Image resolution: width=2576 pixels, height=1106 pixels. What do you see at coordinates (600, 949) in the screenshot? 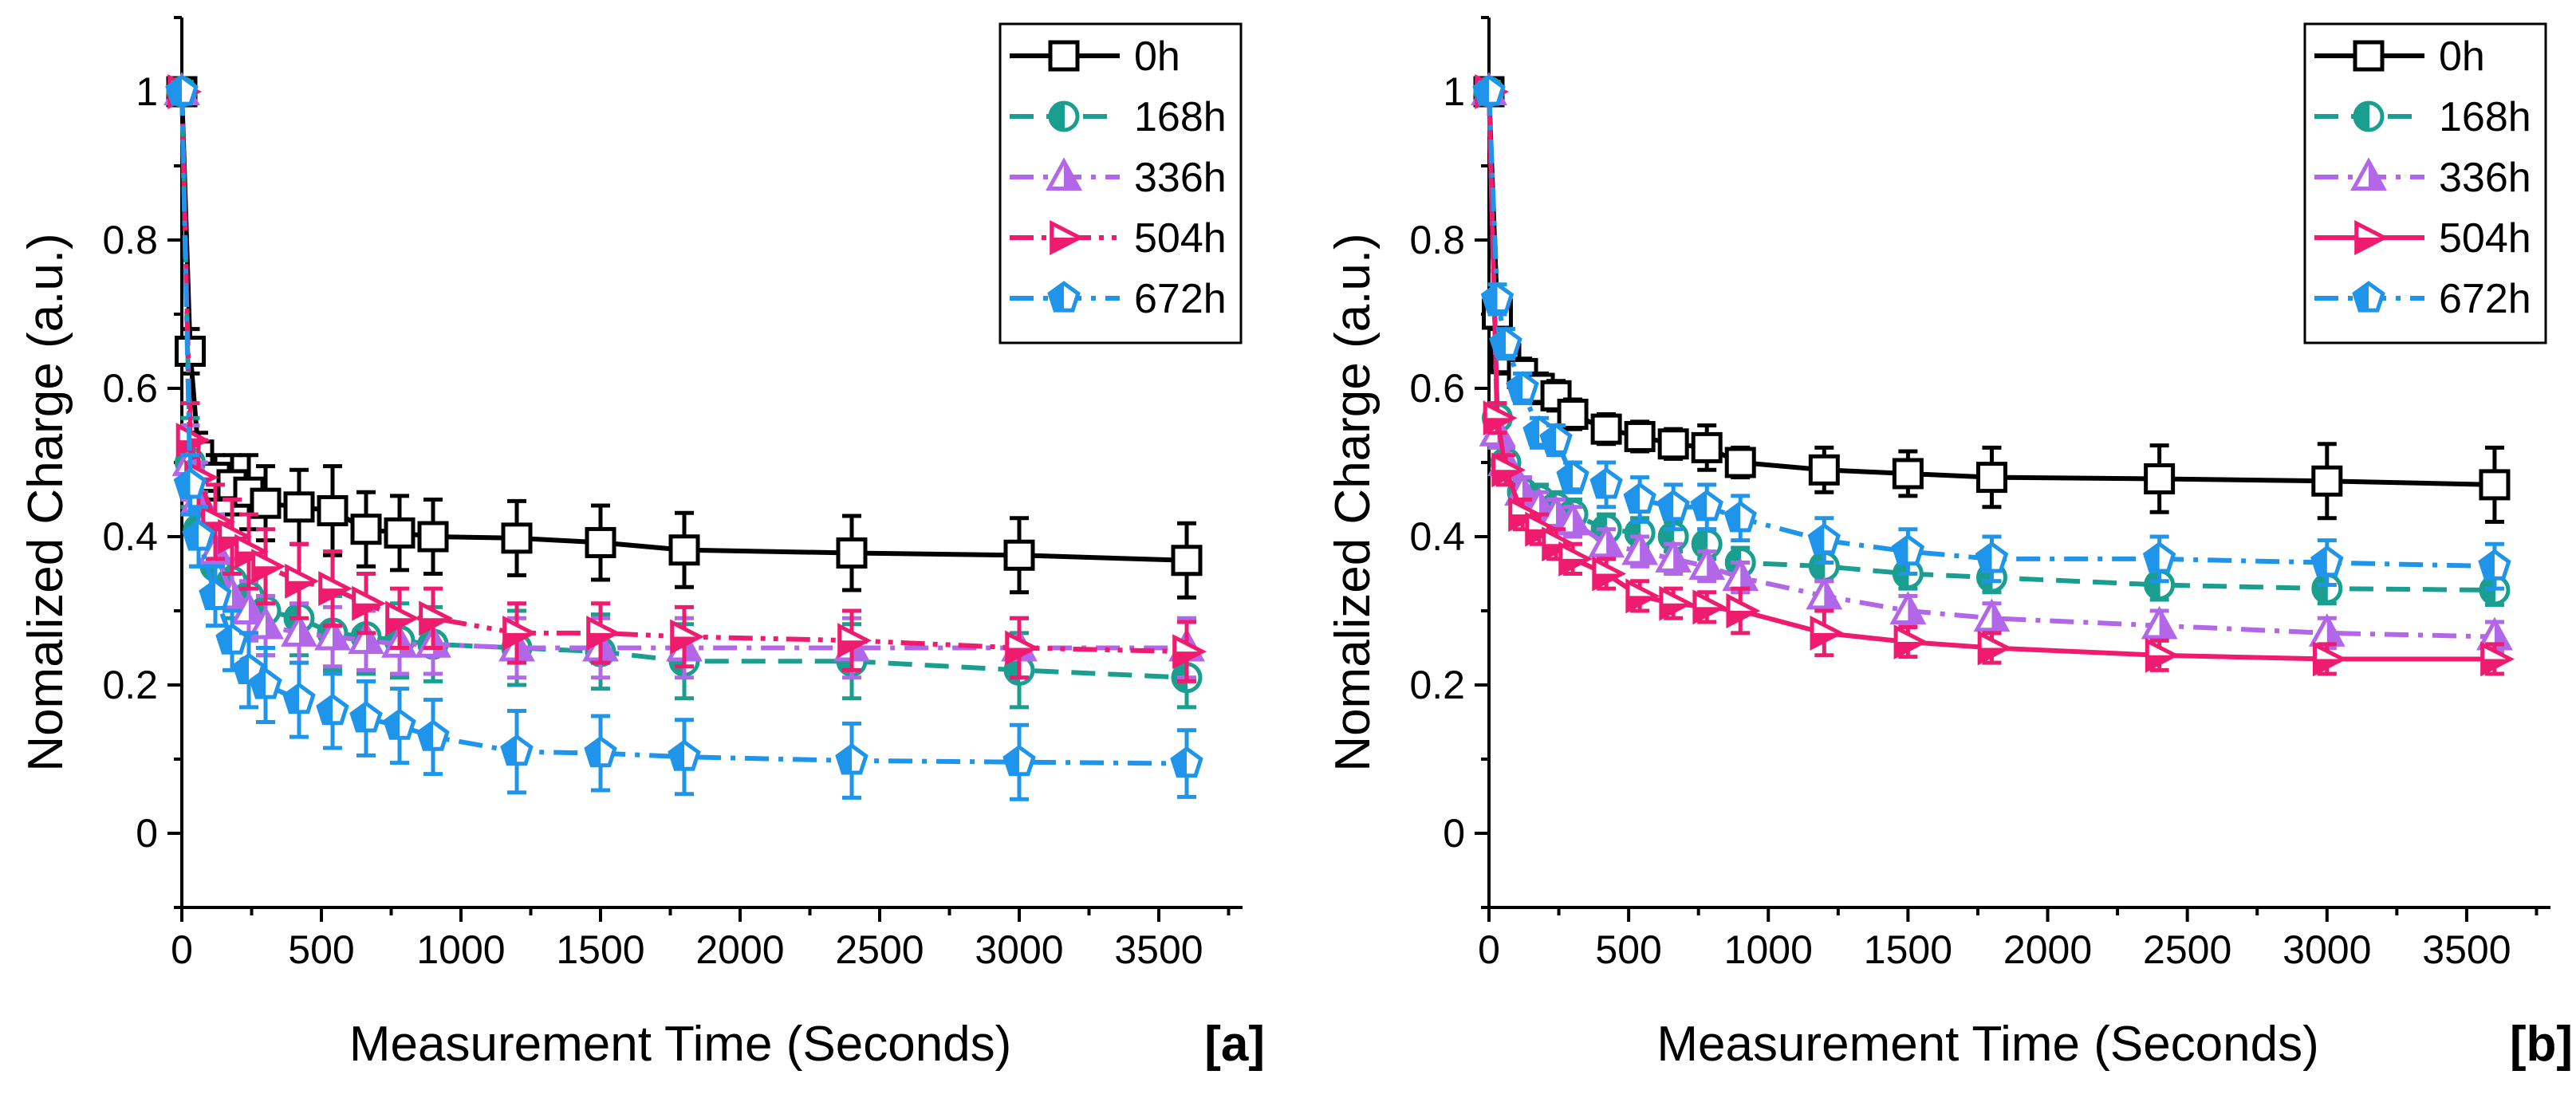
I see `x-tick-label: 1500` at bounding box center [600, 949].